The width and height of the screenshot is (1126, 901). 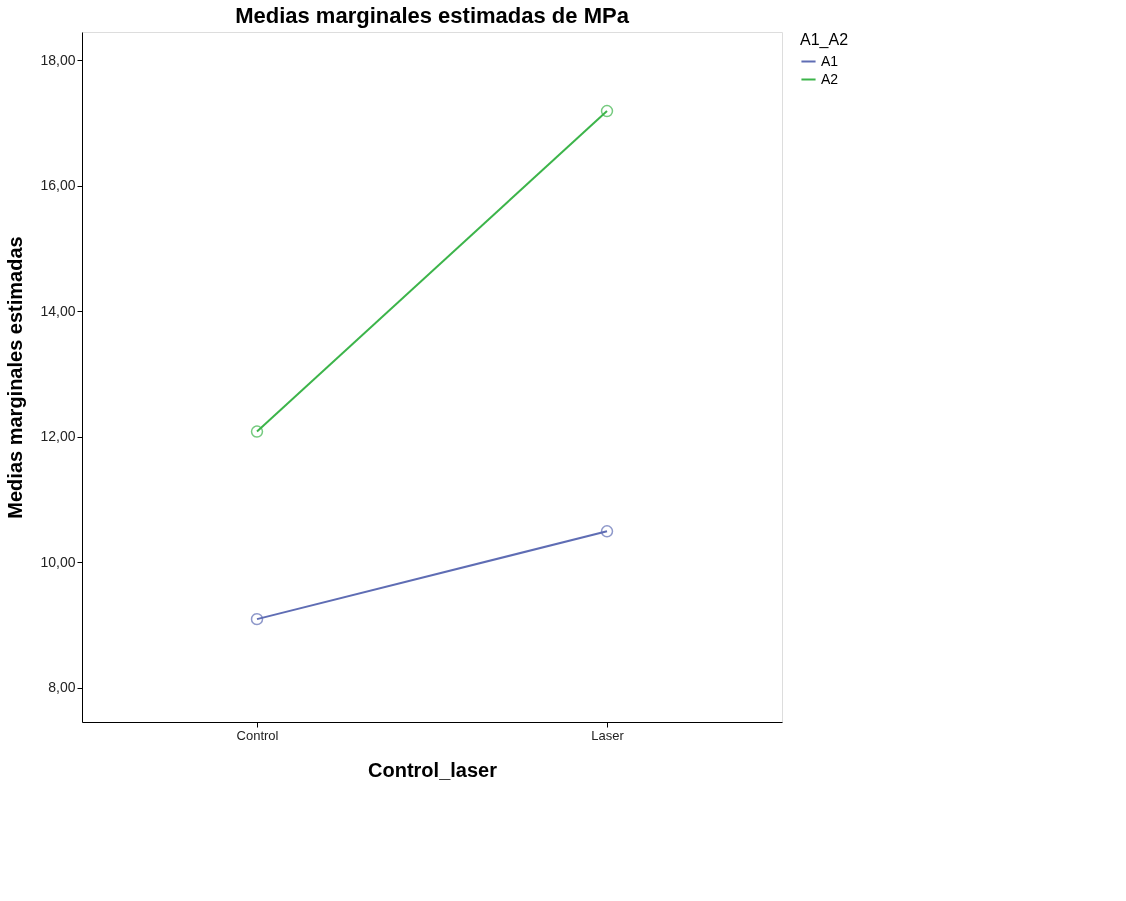 What do you see at coordinates (58, 59) in the screenshot?
I see `y-tick-label: 18,00` at bounding box center [58, 59].